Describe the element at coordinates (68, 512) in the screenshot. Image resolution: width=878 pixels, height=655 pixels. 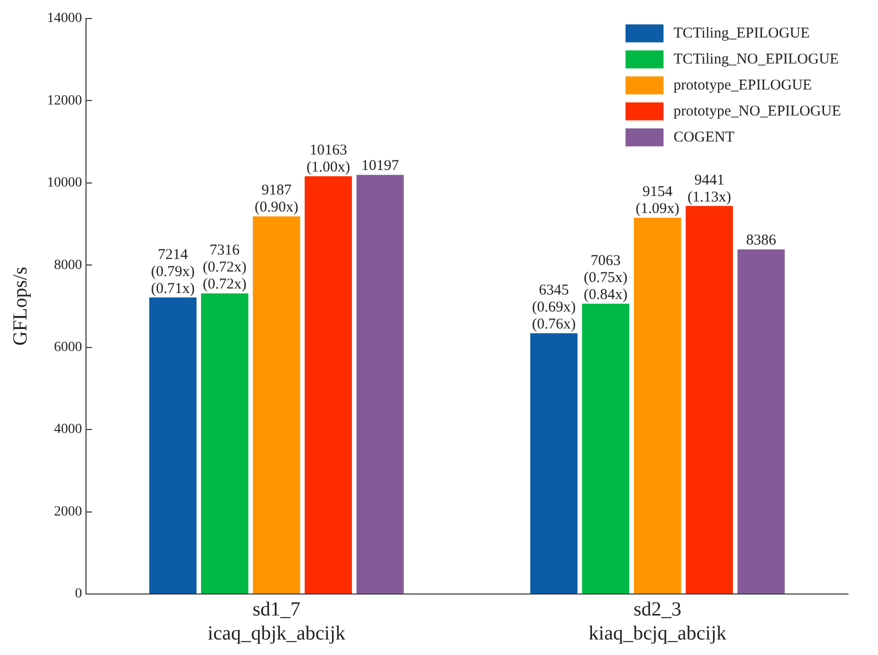
I see `y-tick-label: 2000` at that location.